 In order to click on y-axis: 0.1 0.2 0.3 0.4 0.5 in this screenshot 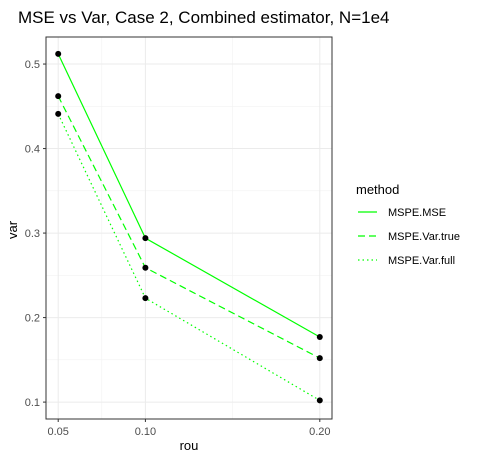, I will do `click(35, 234)`.